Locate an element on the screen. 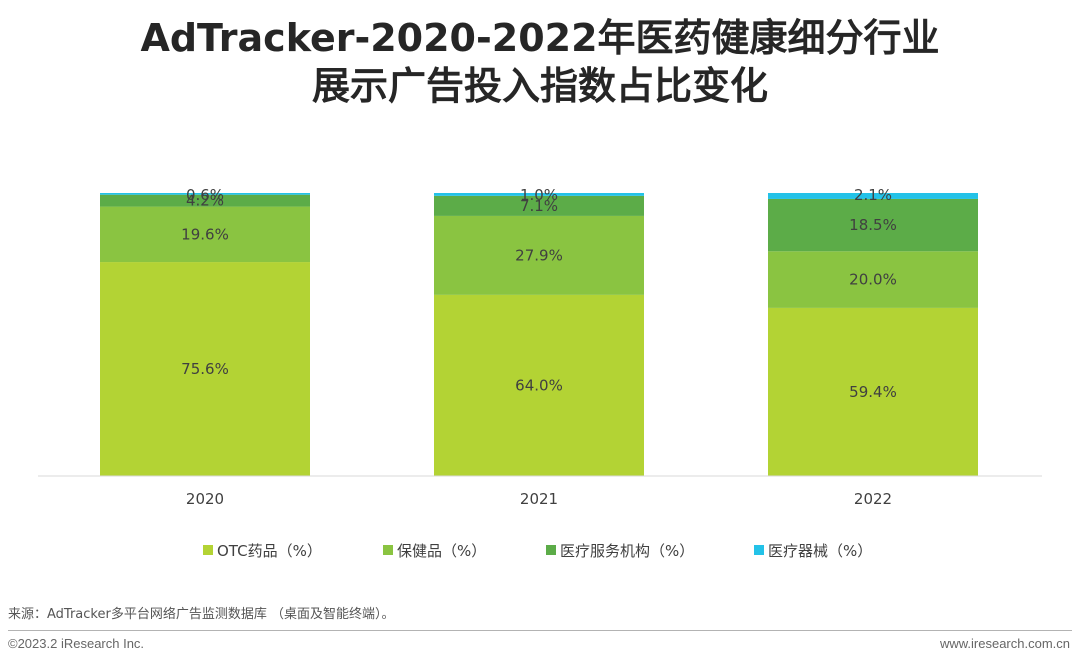 The height and width of the screenshot is (667, 1080). legend-label-0: OTC药品（%） is located at coordinates (269, 551).